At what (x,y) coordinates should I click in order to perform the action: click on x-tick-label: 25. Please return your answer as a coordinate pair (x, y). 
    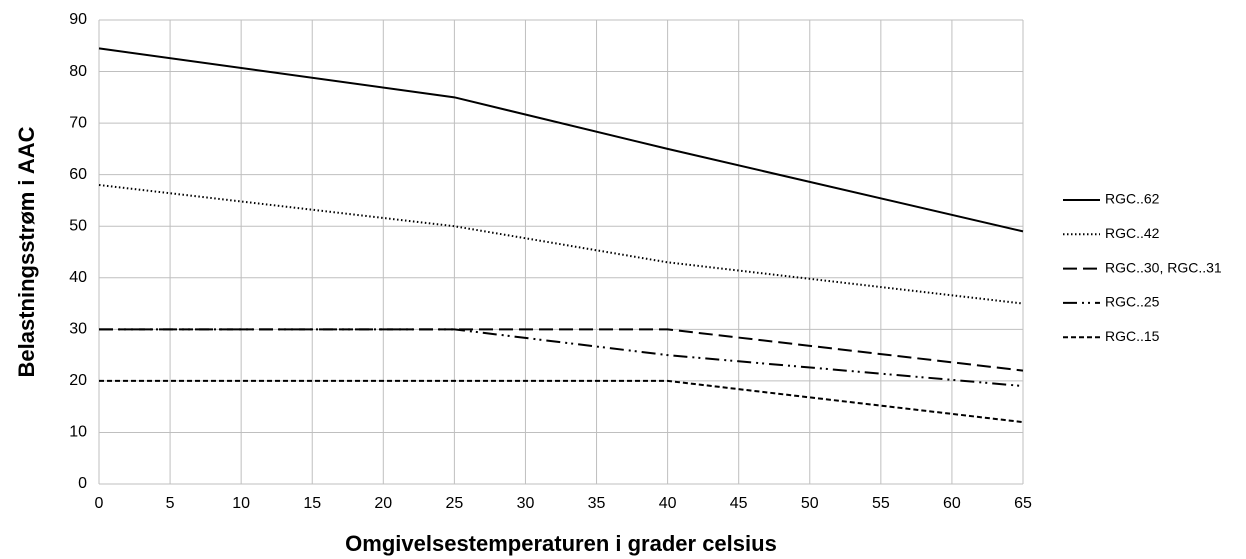
    Looking at the image, I should click on (454, 503).